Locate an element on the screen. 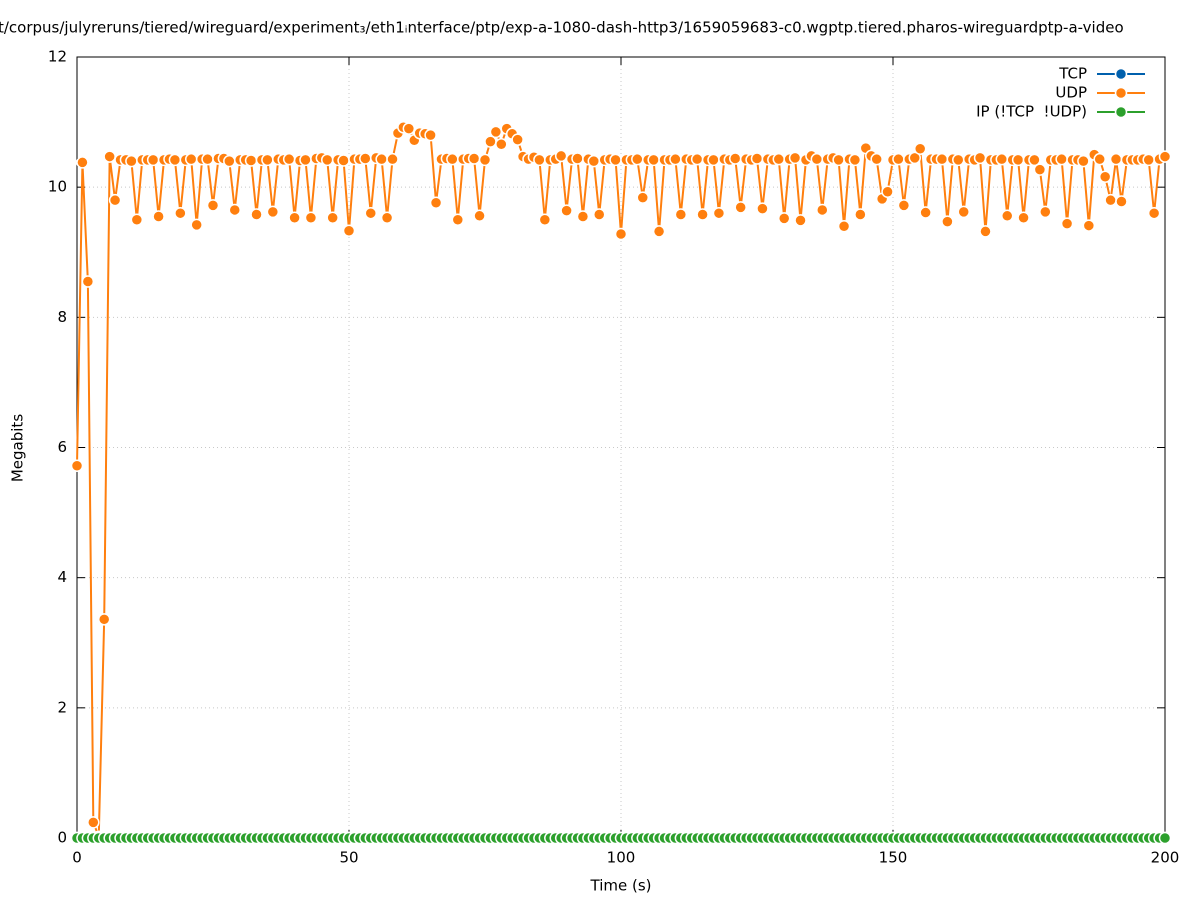  x-tick-label: 200 is located at coordinates (1165, 858).